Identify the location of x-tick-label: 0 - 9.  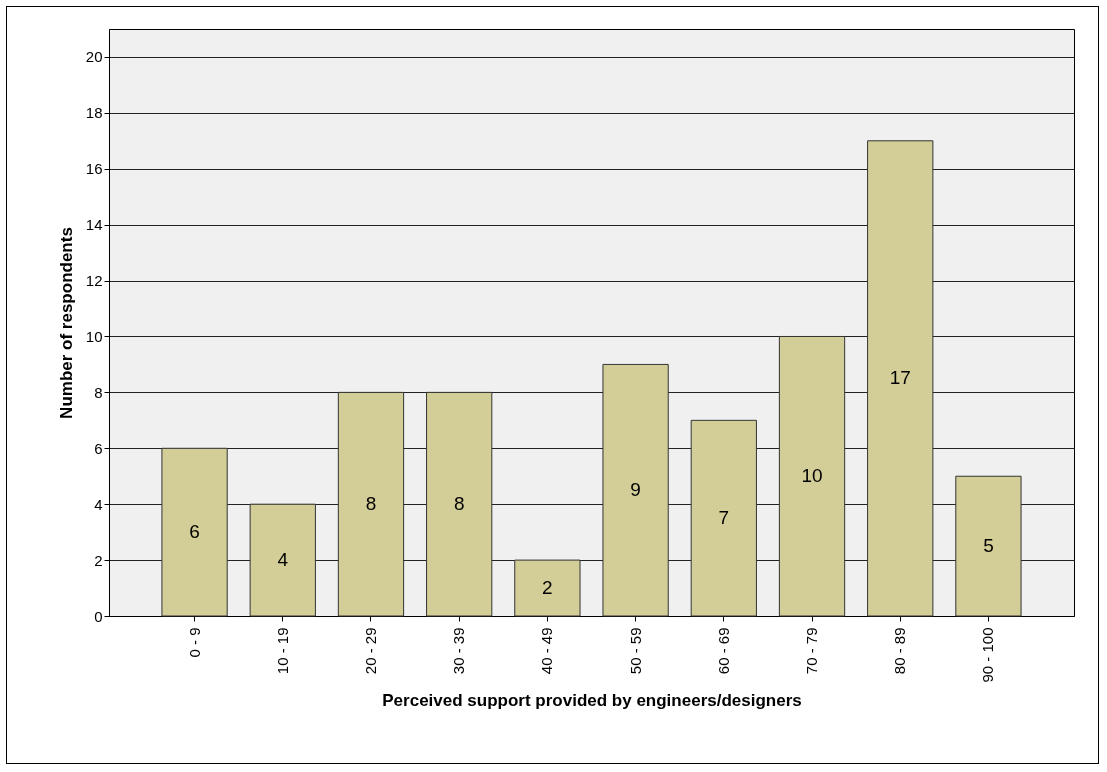
(194, 642).